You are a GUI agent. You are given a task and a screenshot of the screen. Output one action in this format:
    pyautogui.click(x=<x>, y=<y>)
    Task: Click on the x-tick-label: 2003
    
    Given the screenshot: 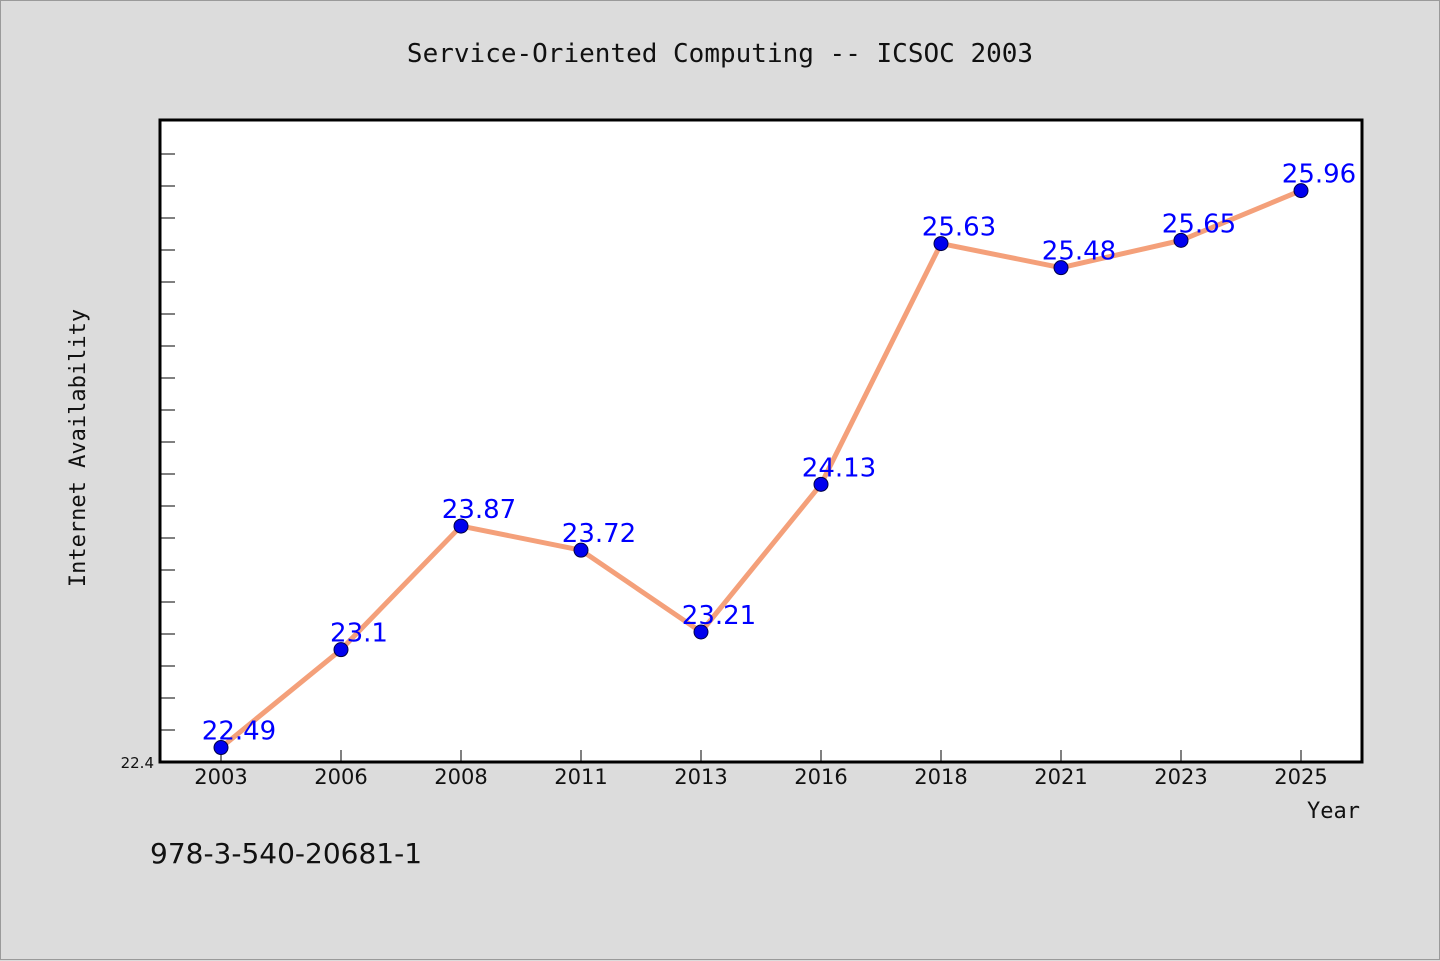 What is the action you would take?
    pyautogui.click(x=220, y=777)
    